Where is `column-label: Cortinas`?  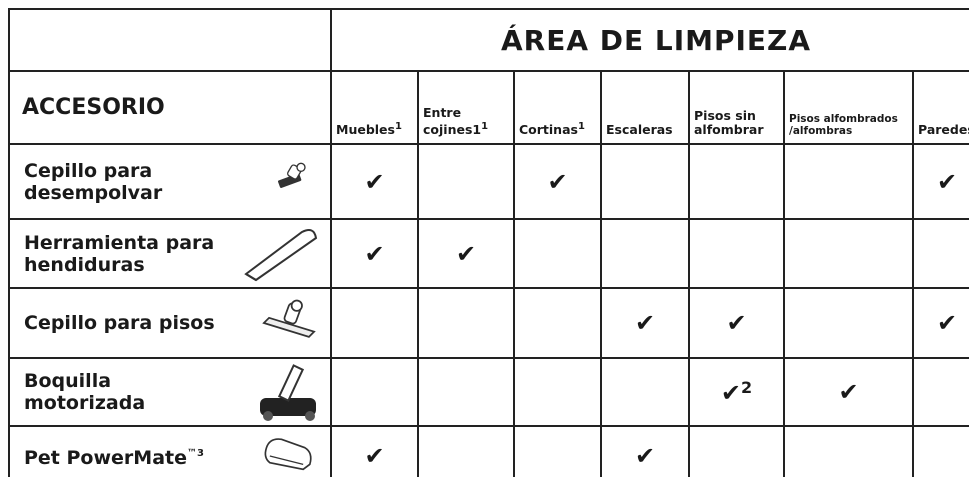
column-label: Cortinas is located at coordinates (548, 129).